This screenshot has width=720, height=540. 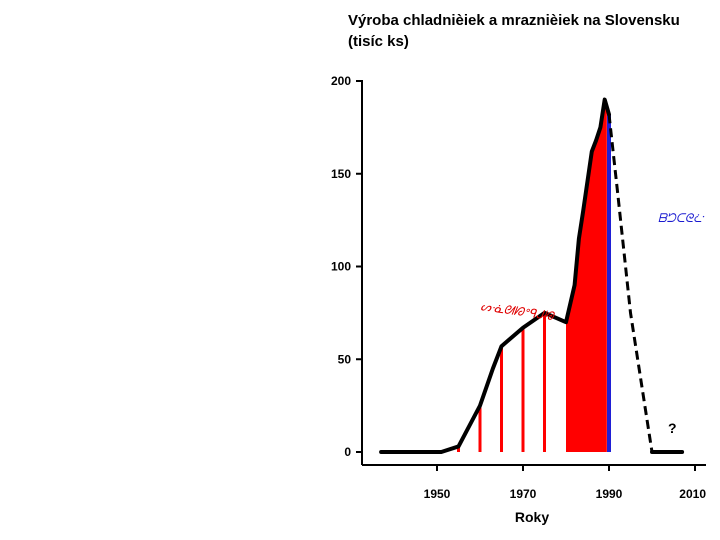 I want to click on annotation-red-label: ᔕᓍᘛᘗᐤᑫᒍᘘ, so click(x=518, y=311).